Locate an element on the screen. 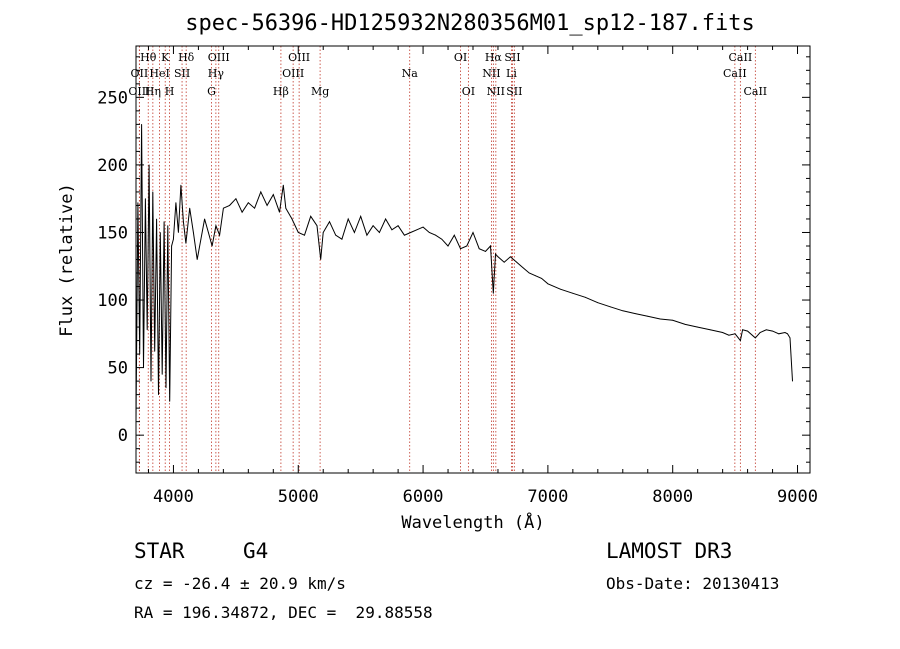 The height and width of the screenshot is (649, 900). y-tick-label-200: 200 is located at coordinates (112, 166).